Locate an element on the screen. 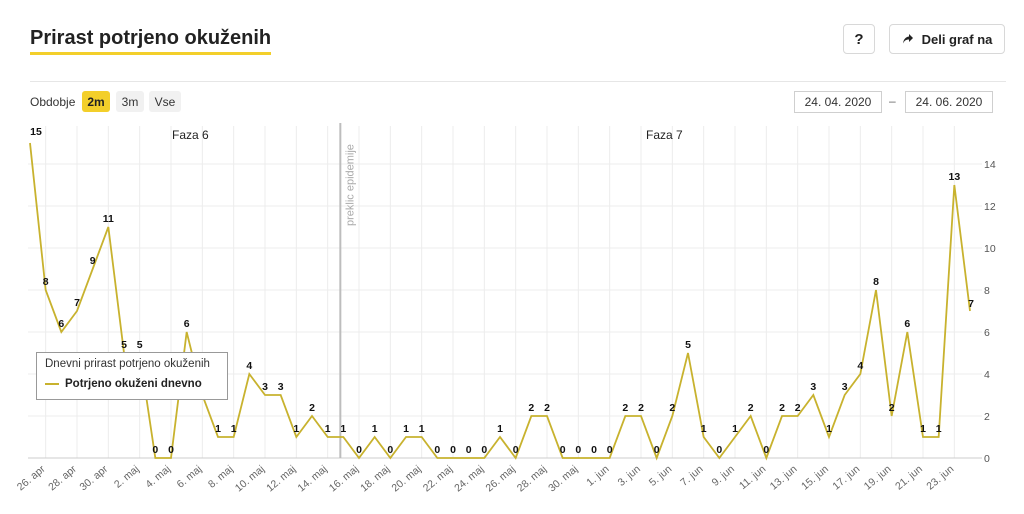 The height and width of the screenshot is (514, 1024). x-tick-label: 21. jun is located at coordinates (909, 478).